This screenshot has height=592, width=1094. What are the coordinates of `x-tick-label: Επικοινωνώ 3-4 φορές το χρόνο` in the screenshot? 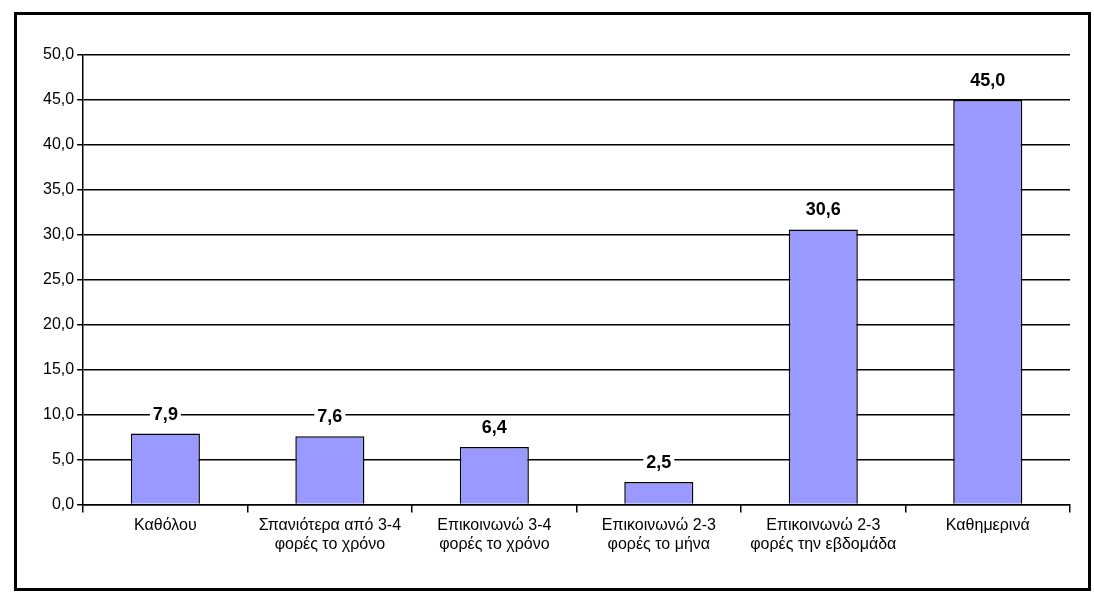 It's located at (494, 533).